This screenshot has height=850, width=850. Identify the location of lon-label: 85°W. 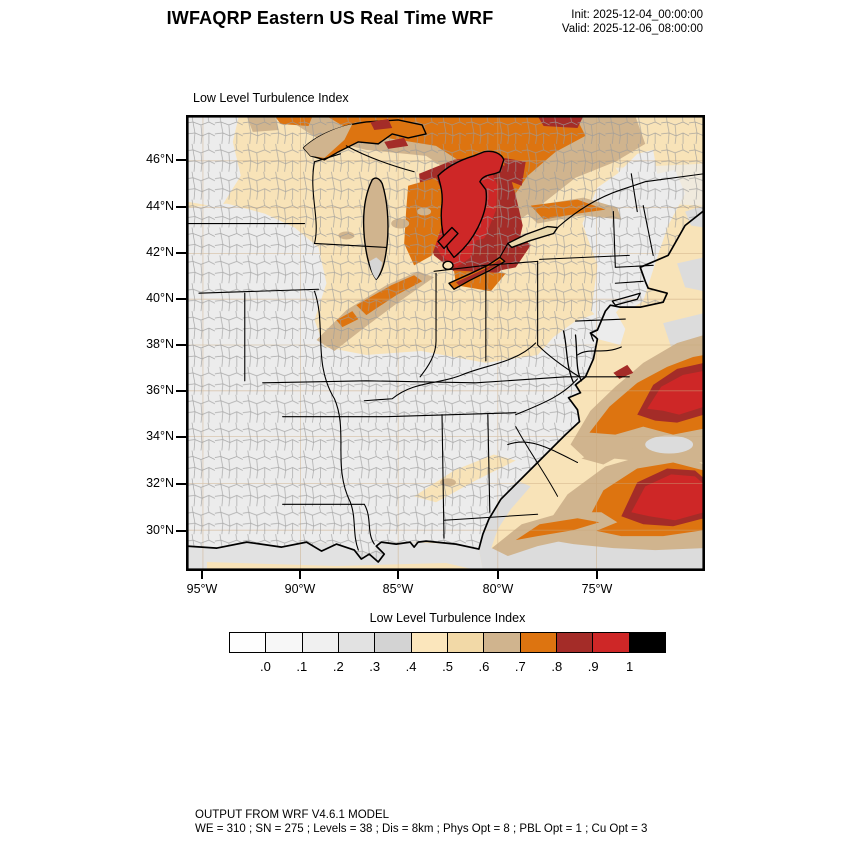
(398, 589).